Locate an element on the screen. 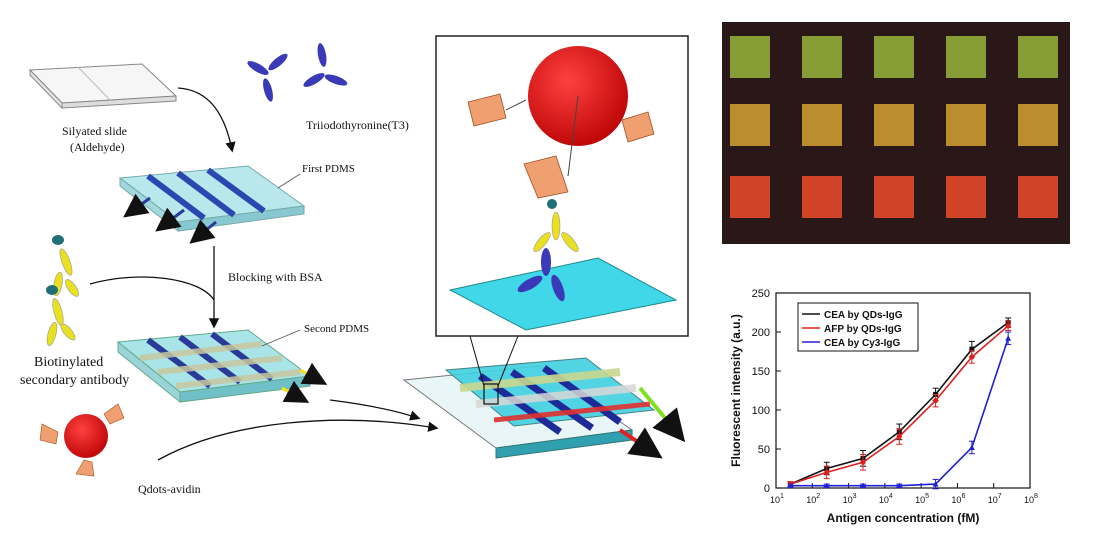  x-tick-exponent: 4 is located at coordinates (891, 496).